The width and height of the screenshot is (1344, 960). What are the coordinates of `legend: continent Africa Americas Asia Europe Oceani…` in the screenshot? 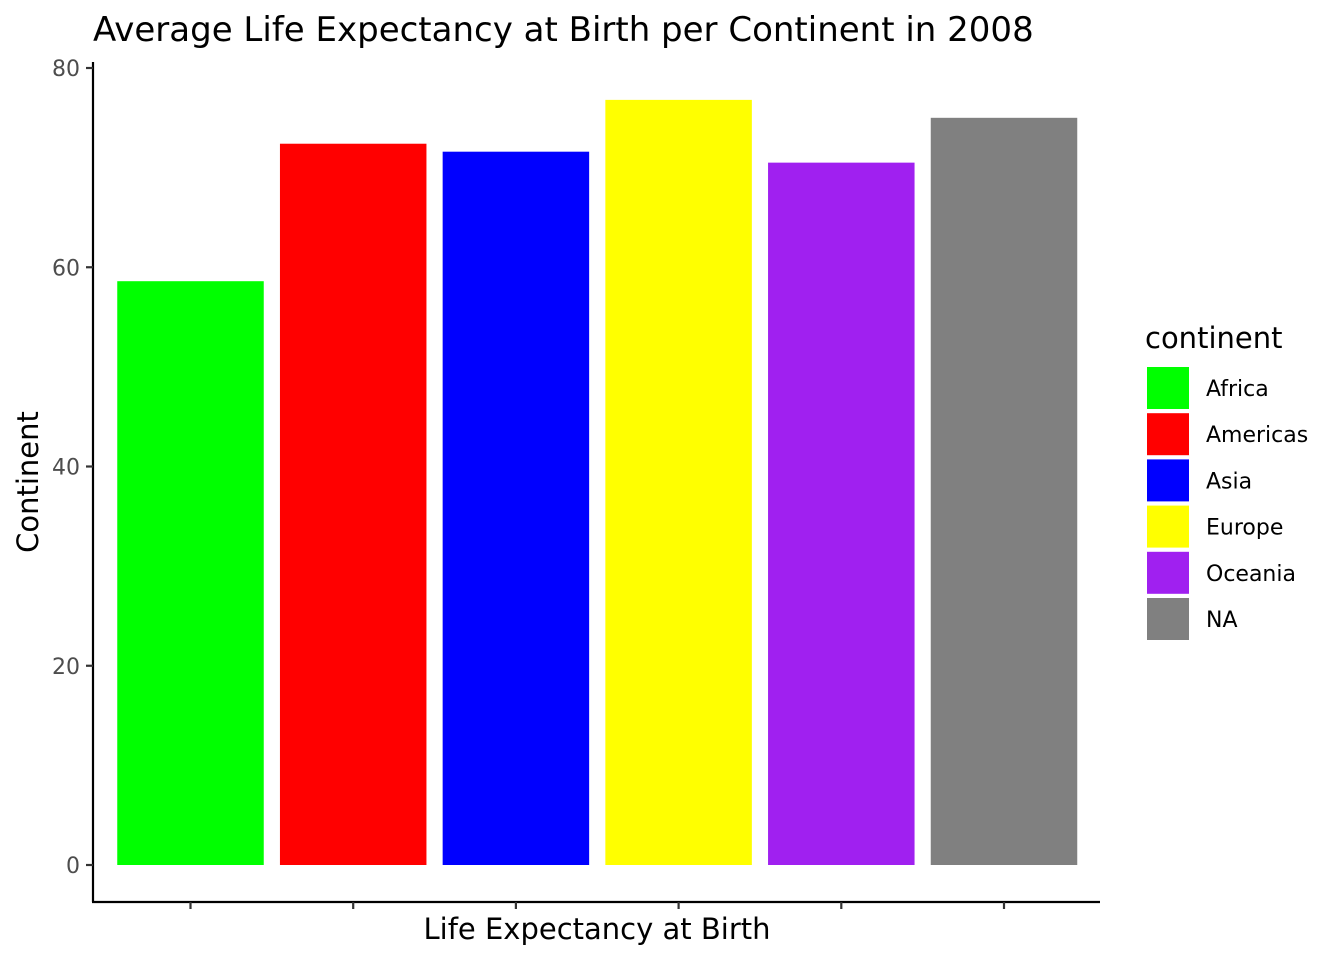 It's located at (1226, 480).